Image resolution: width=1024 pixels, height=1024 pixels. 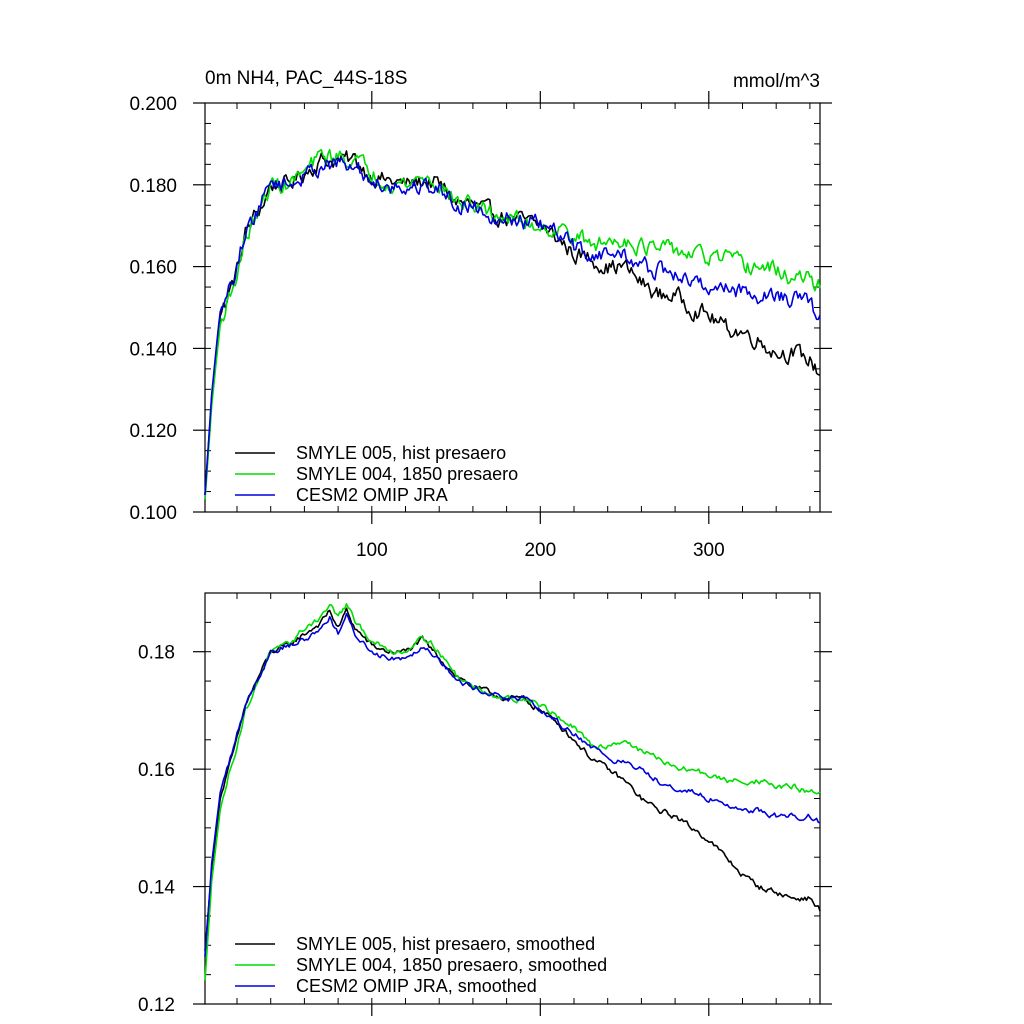 What do you see at coordinates (407, 474) in the screenshot?
I see `legend-label-2: SMYLE 004, 1850 presaero` at bounding box center [407, 474].